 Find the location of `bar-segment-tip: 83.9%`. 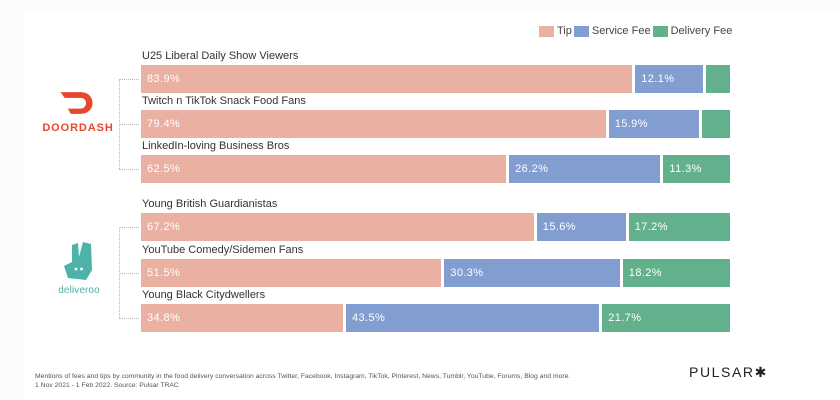

bar-segment-tip: 83.9% is located at coordinates (387, 79).